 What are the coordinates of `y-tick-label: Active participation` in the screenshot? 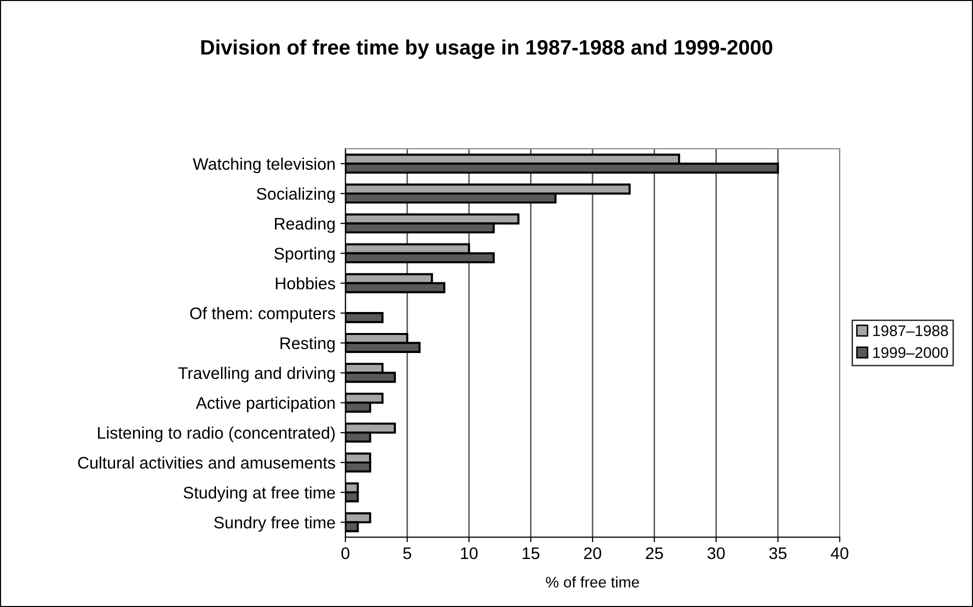 It's located at (265, 404).